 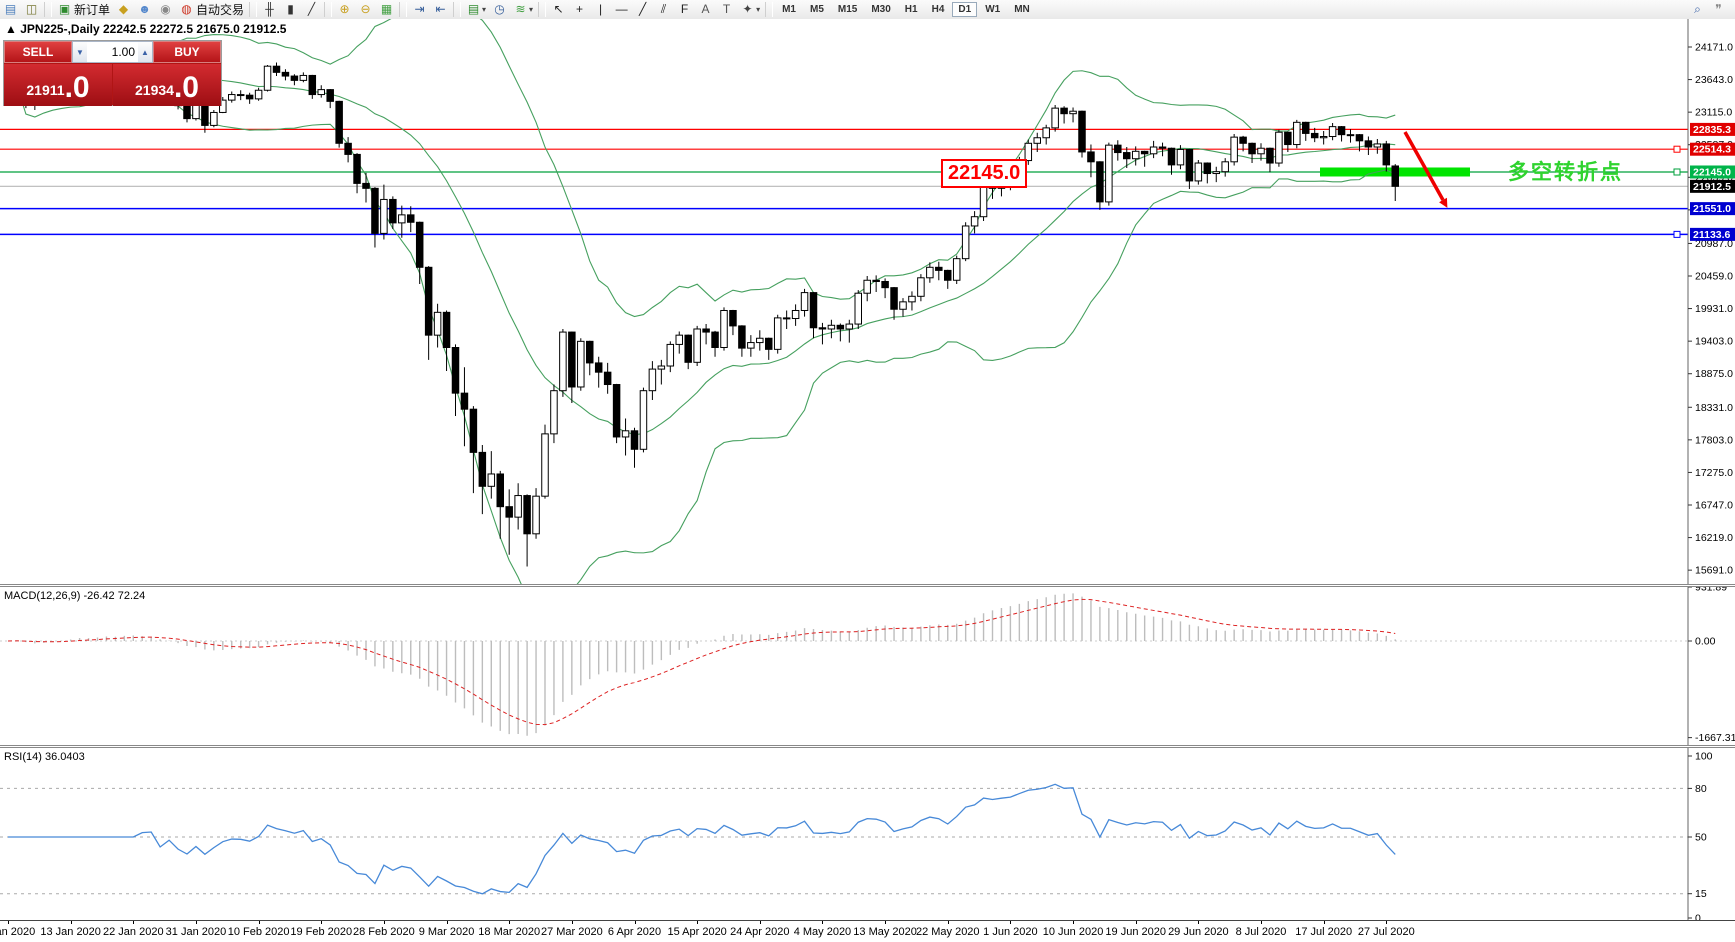 I want to click on svg-text: 21551.0, so click(x=1712, y=209).